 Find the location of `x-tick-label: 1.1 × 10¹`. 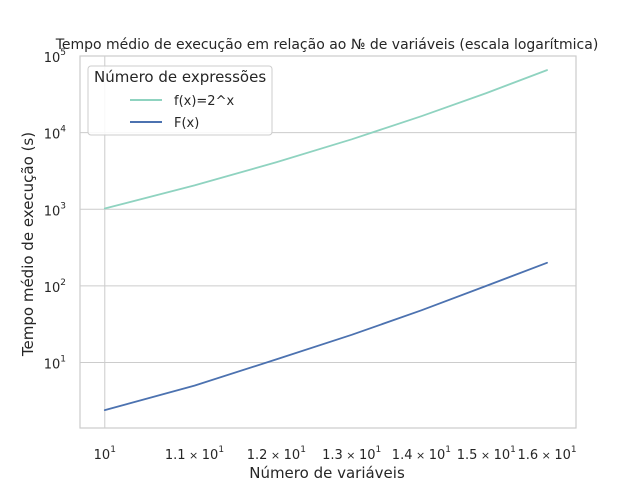

x-tick-label: 1.1 × 10¹ is located at coordinates (194, 454).